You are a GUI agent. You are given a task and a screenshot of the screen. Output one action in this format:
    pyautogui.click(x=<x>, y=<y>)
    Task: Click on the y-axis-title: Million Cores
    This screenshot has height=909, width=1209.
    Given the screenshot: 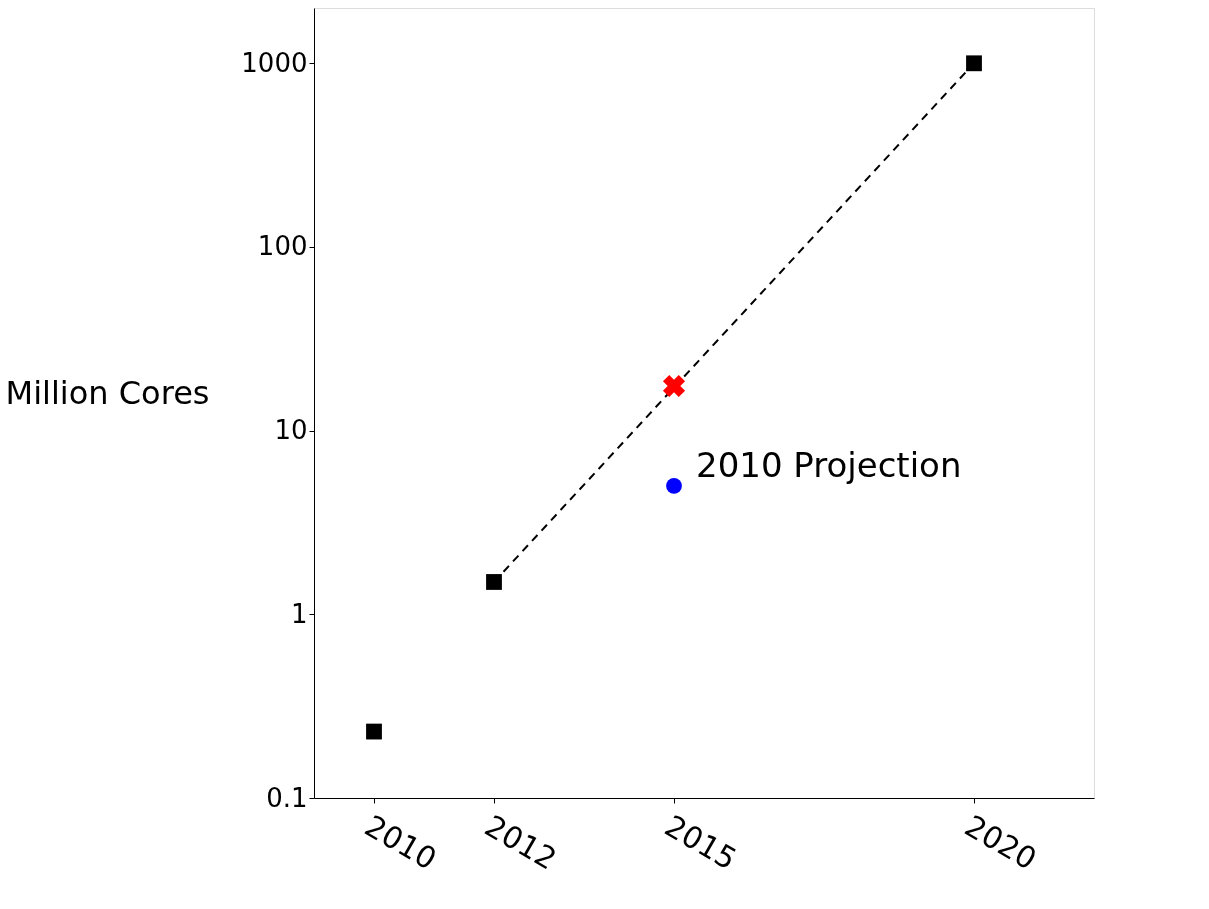 What is the action you would take?
    pyautogui.click(x=107, y=392)
    